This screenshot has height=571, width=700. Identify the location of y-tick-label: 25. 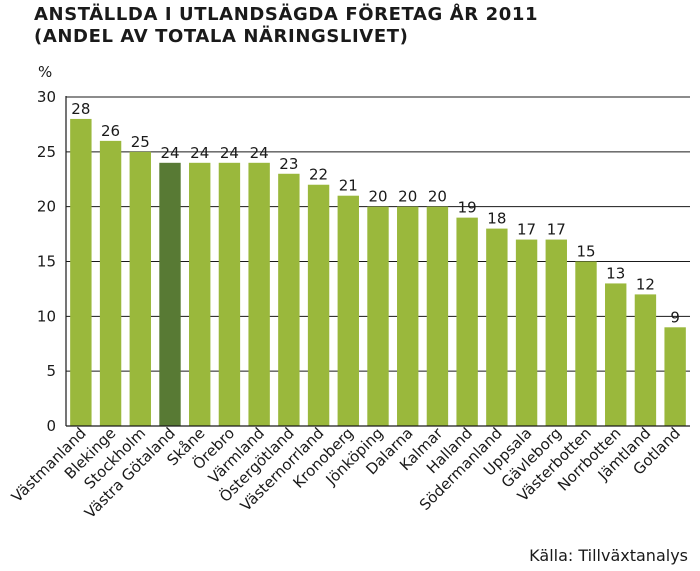
(46, 152).